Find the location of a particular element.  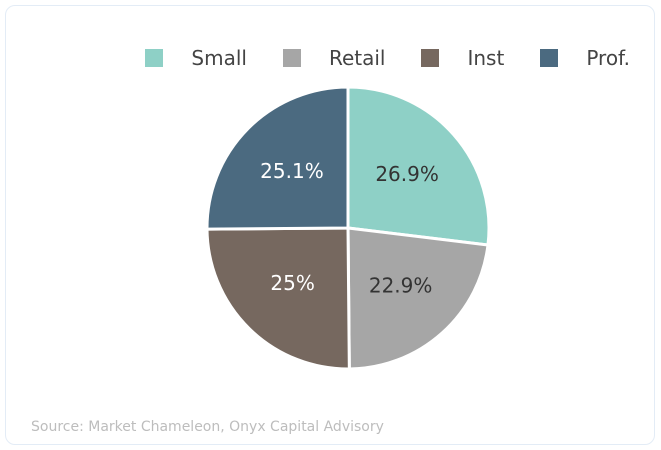

legend-item: Inst is located at coordinates (462, 58).